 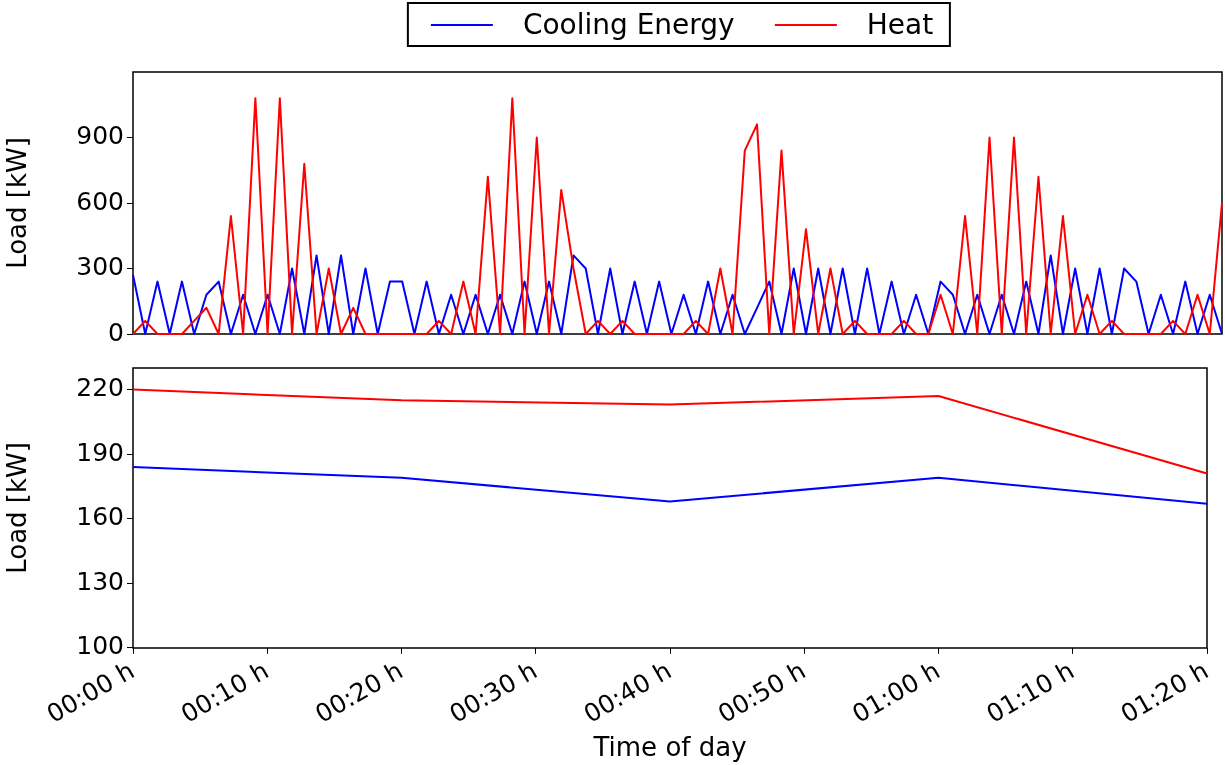 I want to click on y-tick-label: 600, so click(x=100, y=201).